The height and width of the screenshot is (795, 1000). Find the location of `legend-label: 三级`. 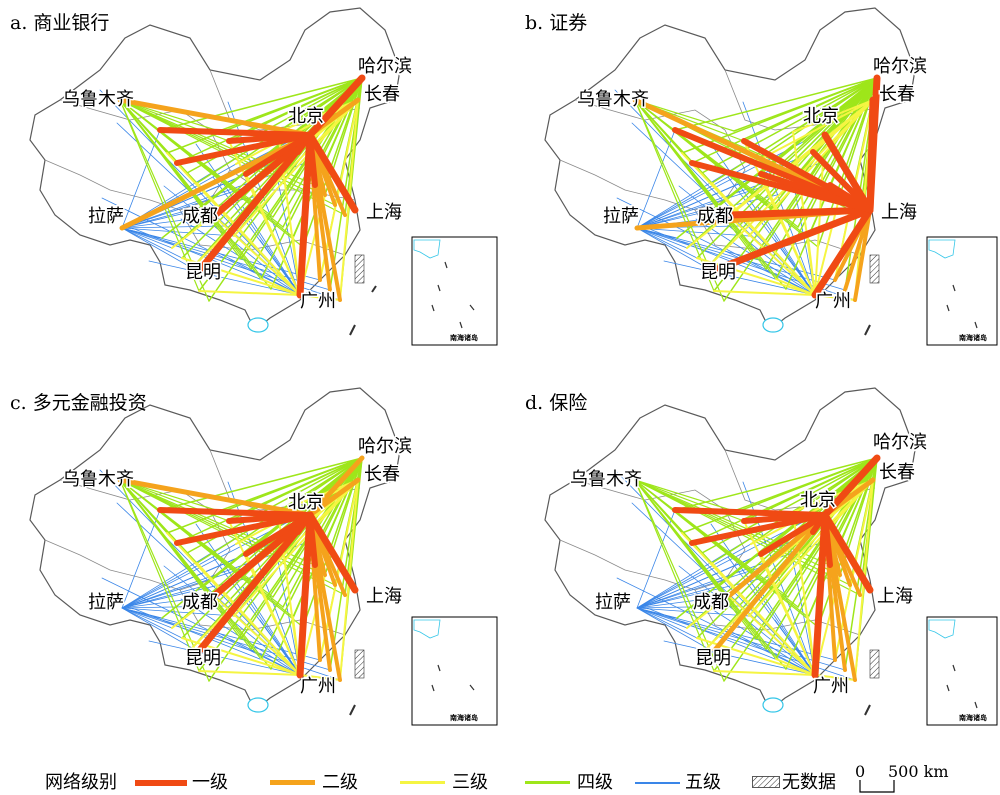

legend-label: 三级 is located at coordinates (470, 782).